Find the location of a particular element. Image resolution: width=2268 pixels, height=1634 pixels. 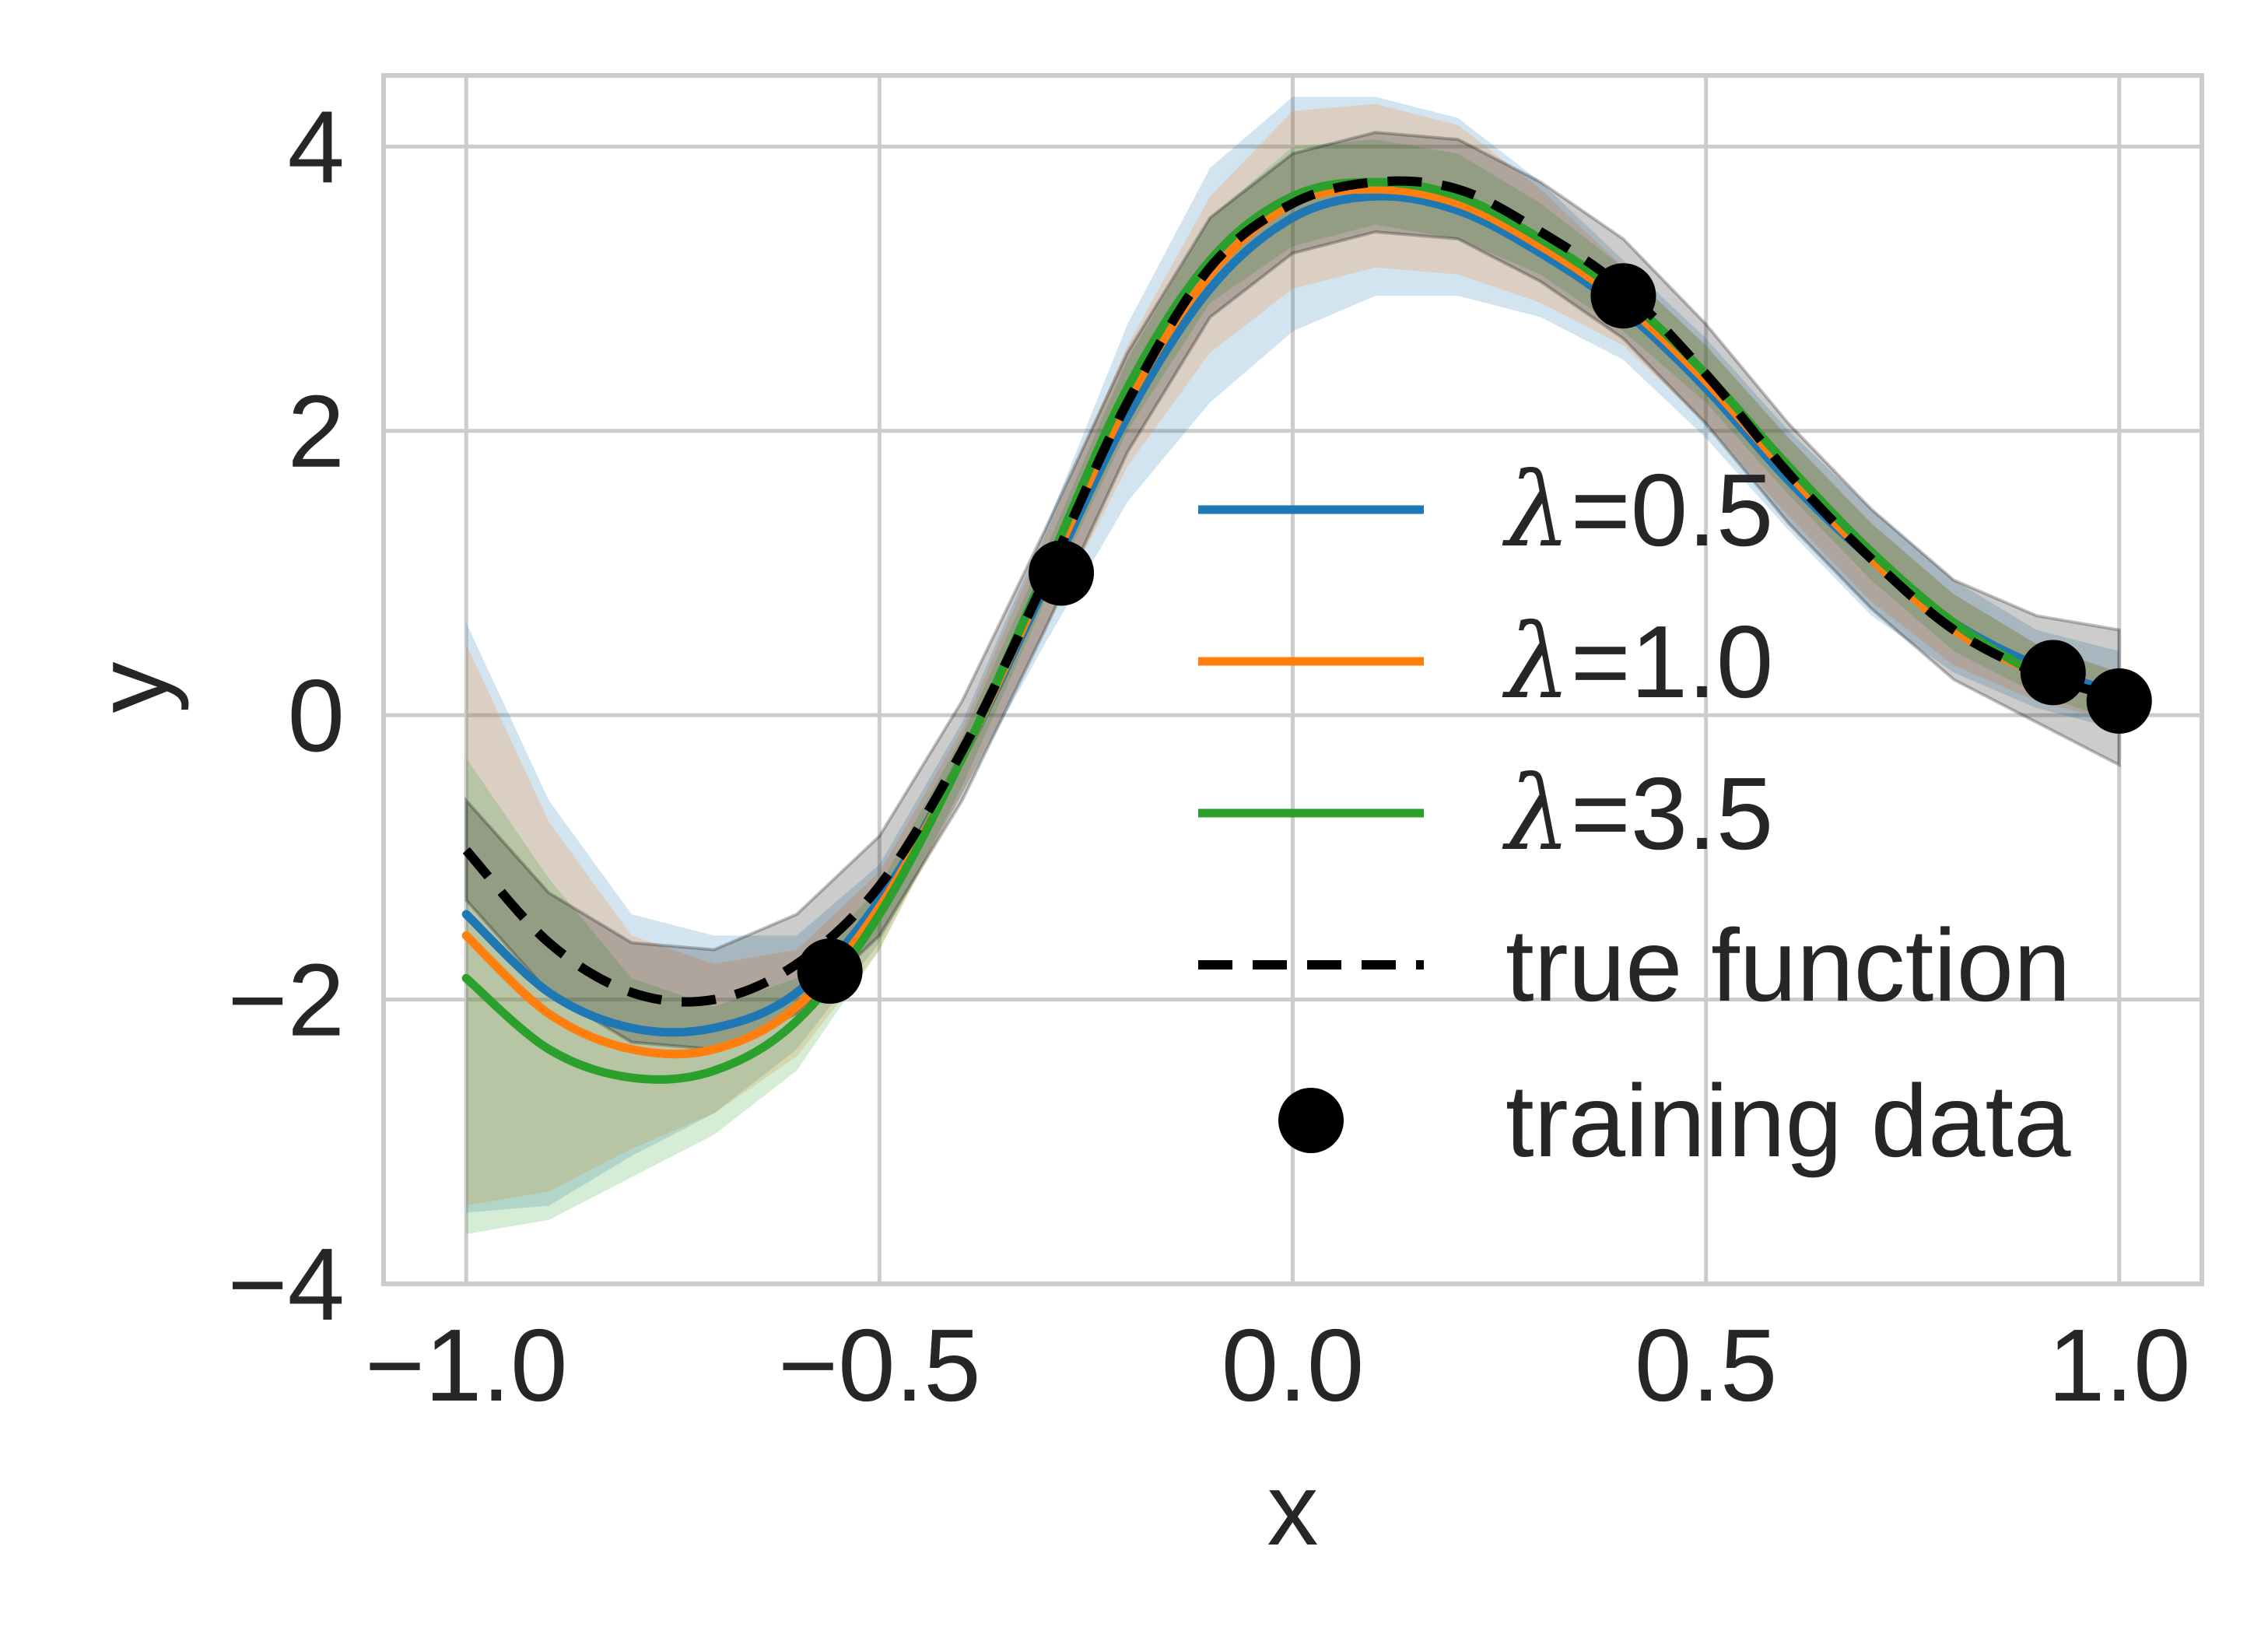

y-tick-label: 2 is located at coordinates (316, 431).